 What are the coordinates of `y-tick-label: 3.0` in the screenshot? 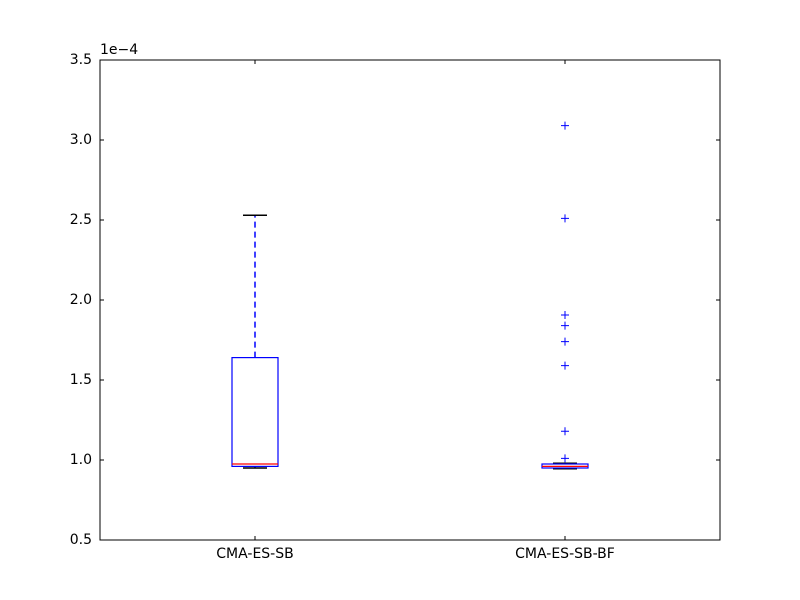 It's located at (81, 140).